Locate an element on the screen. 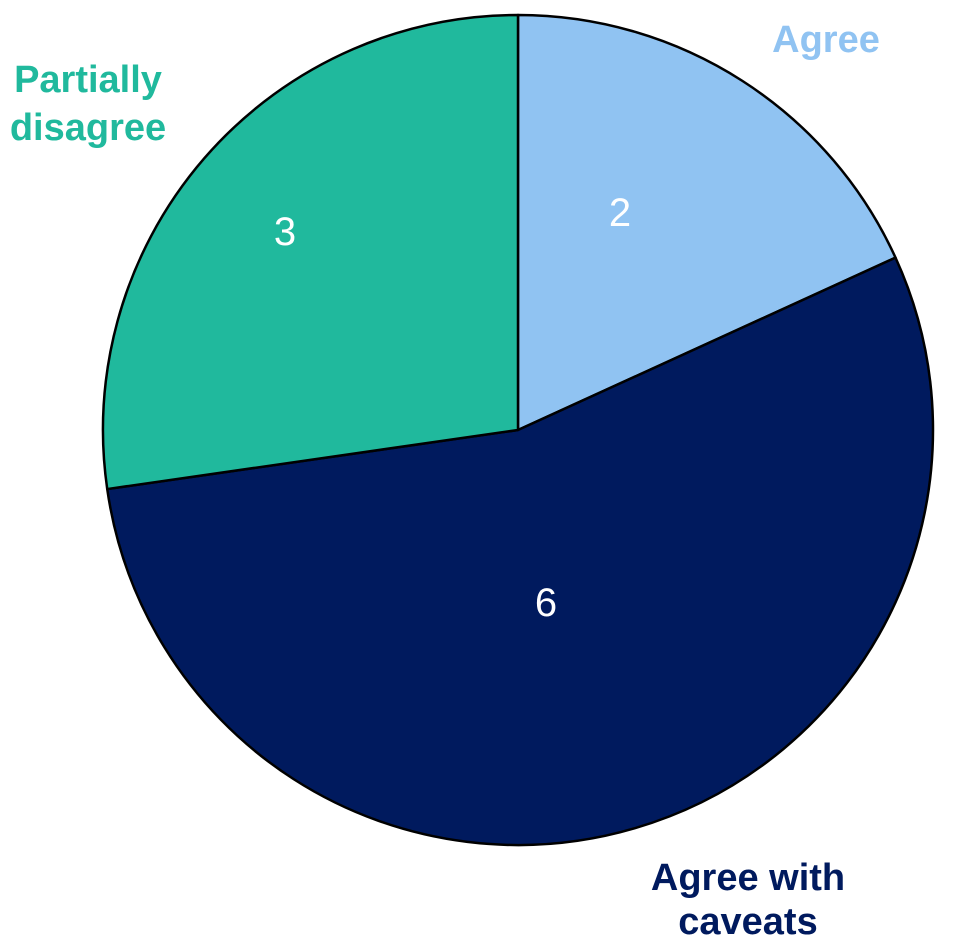 The width and height of the screenshot is (953, 943). value-label: 6 is located at coordinates (546, 603).